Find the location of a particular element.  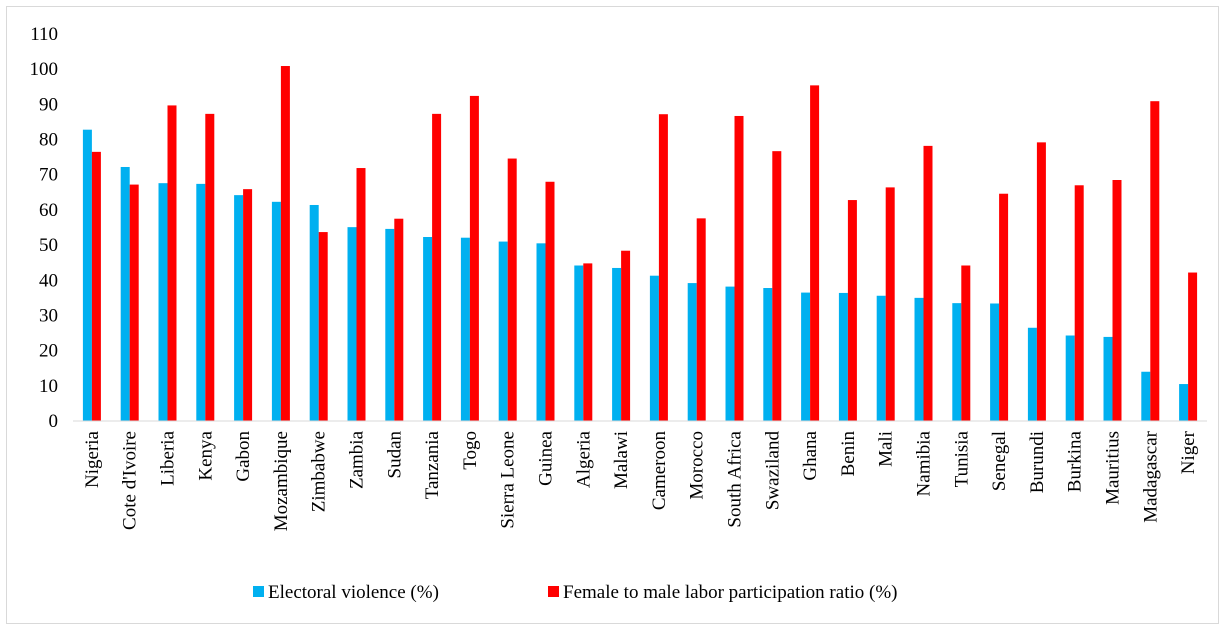

x-tick-label: Swaziland is located at coordinates (772, 471).